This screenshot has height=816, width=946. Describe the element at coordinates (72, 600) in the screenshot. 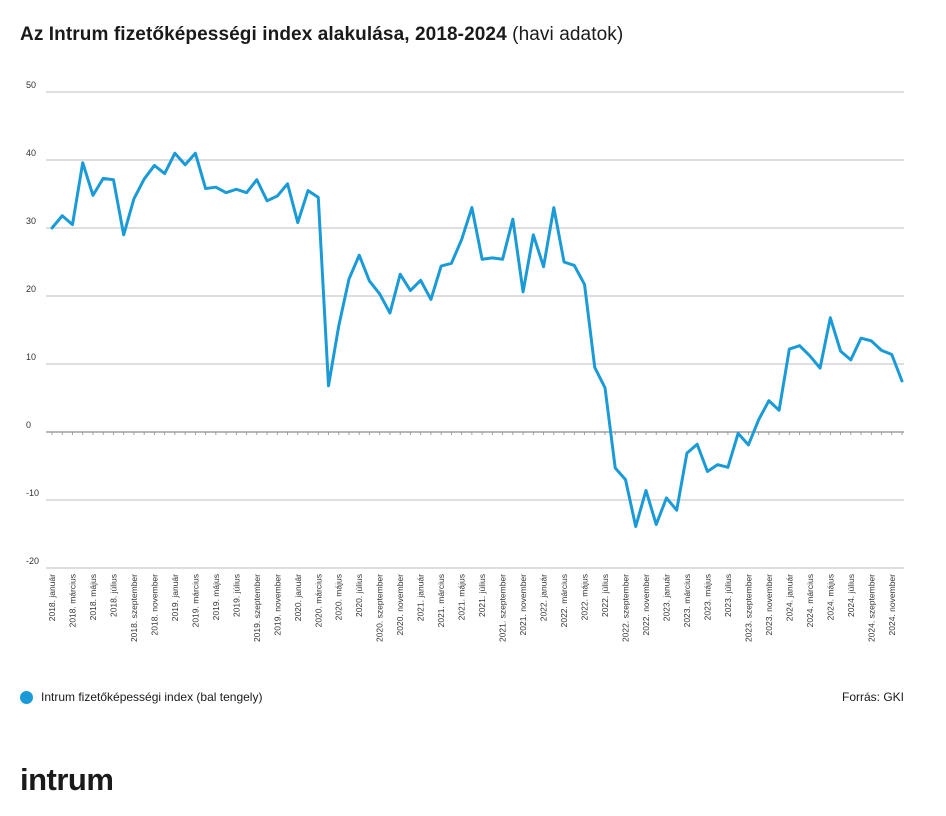

I see `x-tick-label: 2018. március` at that location.